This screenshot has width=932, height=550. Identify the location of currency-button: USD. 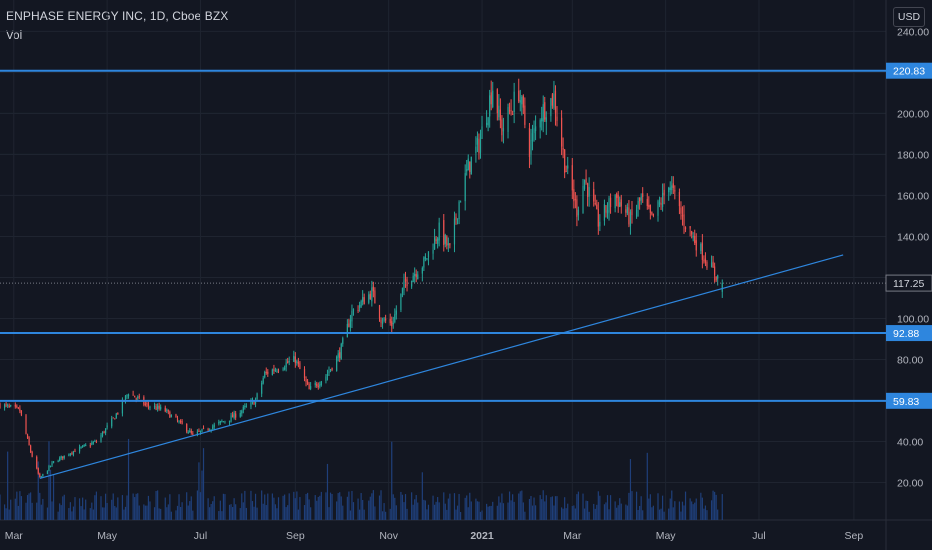
(909, 17).